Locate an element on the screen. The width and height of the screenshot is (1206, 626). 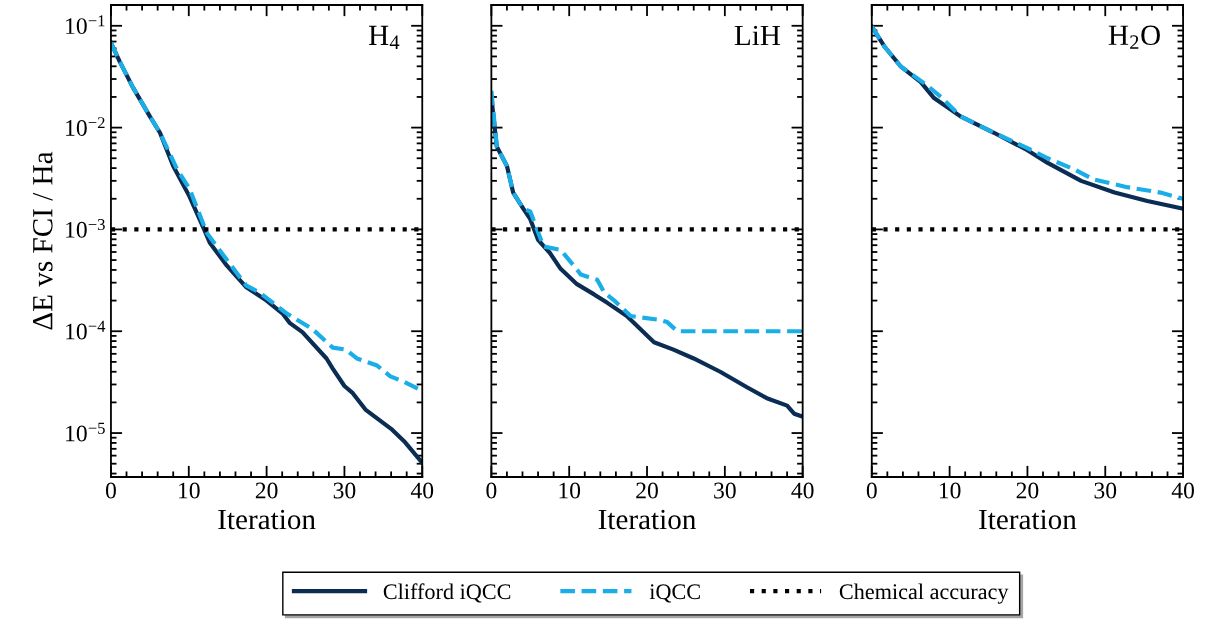
y-tick-label: 10$^{−5}$ is located at coordinates (85, 432).